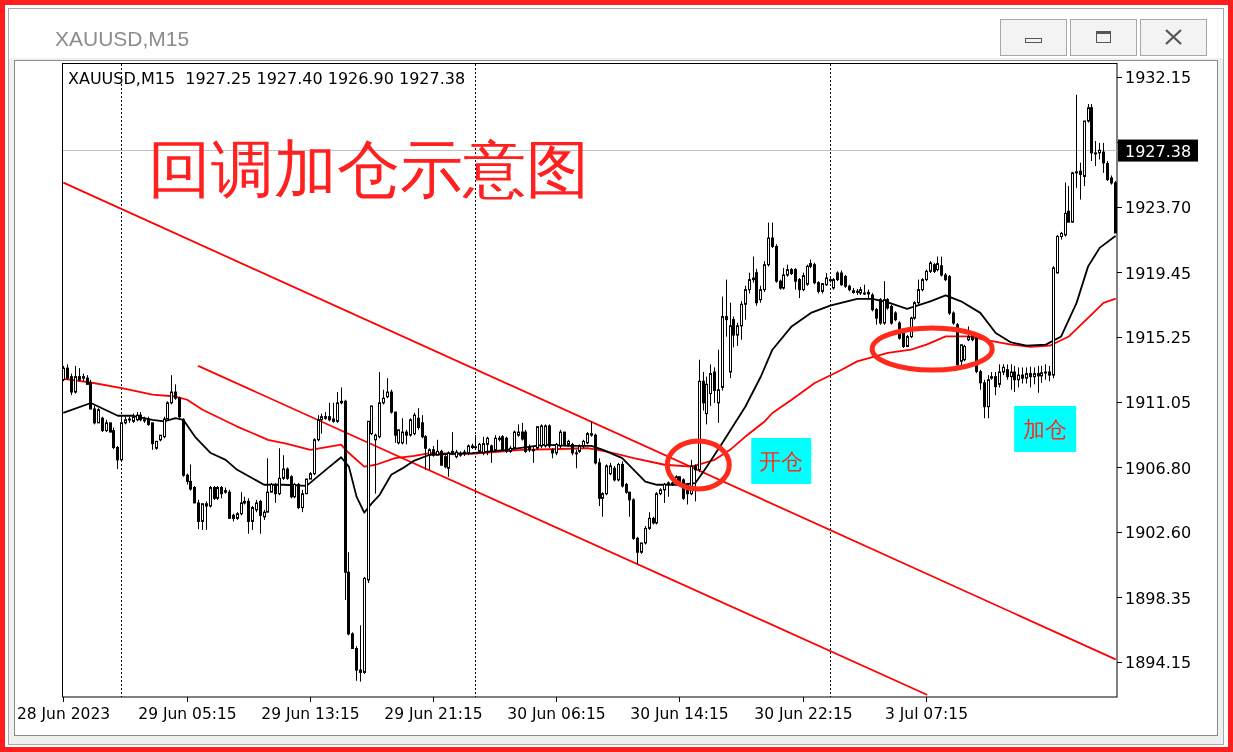  I want to click on x-tick-label: 29 Jun 13:15, so click(310, 714).